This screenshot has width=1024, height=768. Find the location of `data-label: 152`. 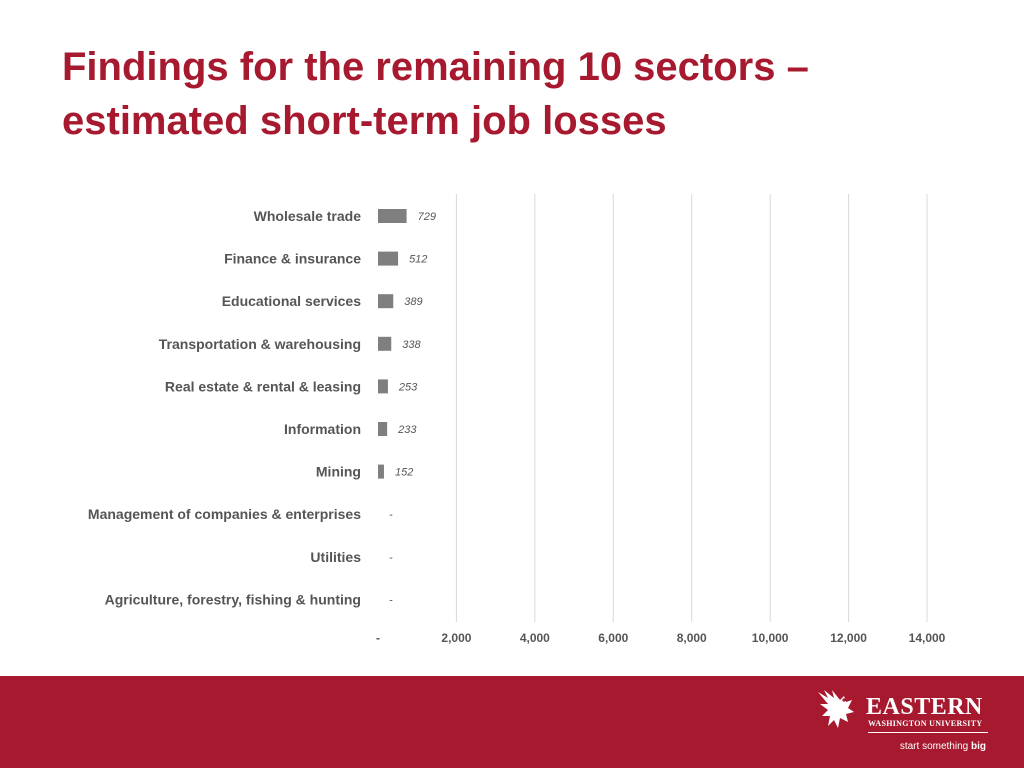

data-label: 152 is located at coordinates (404, 473).